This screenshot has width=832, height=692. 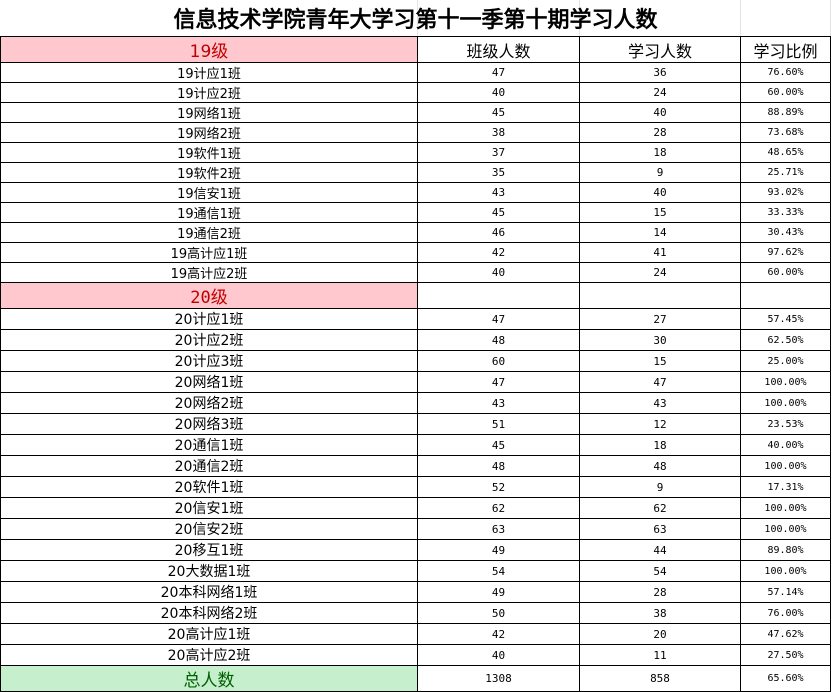 What do you see at coordinates (660, 319) in the screenshot?
I see `learners-cell: 27` at bounding box center [660, 319].